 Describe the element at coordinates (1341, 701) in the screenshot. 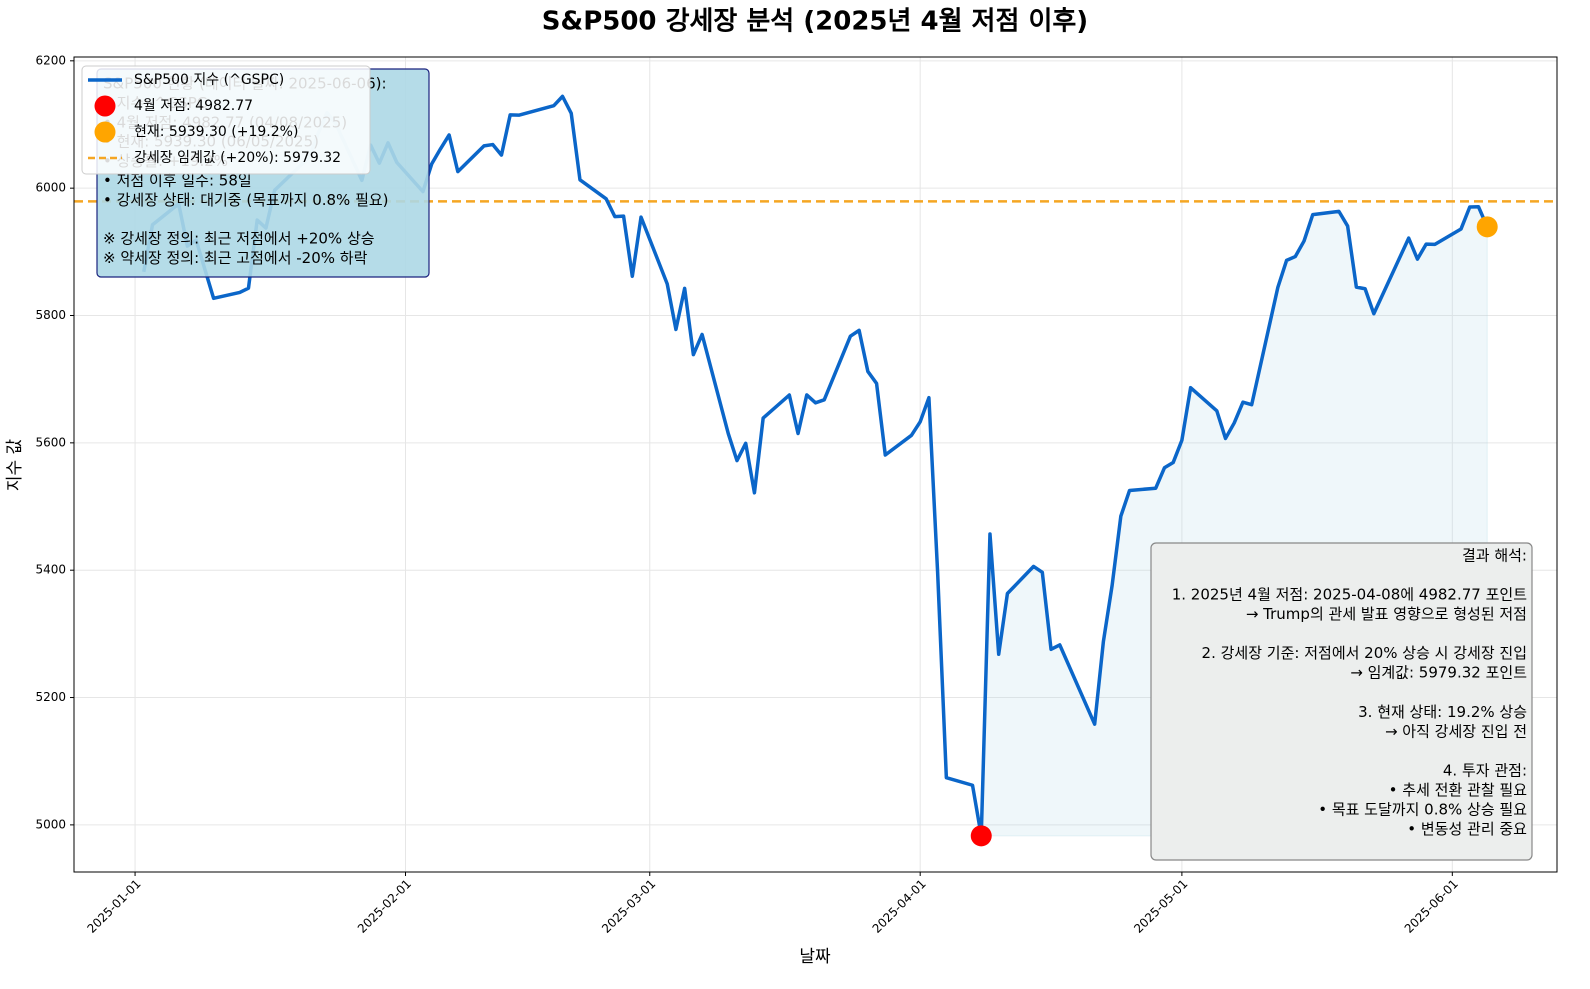

I see `interpretation-box` at that location.